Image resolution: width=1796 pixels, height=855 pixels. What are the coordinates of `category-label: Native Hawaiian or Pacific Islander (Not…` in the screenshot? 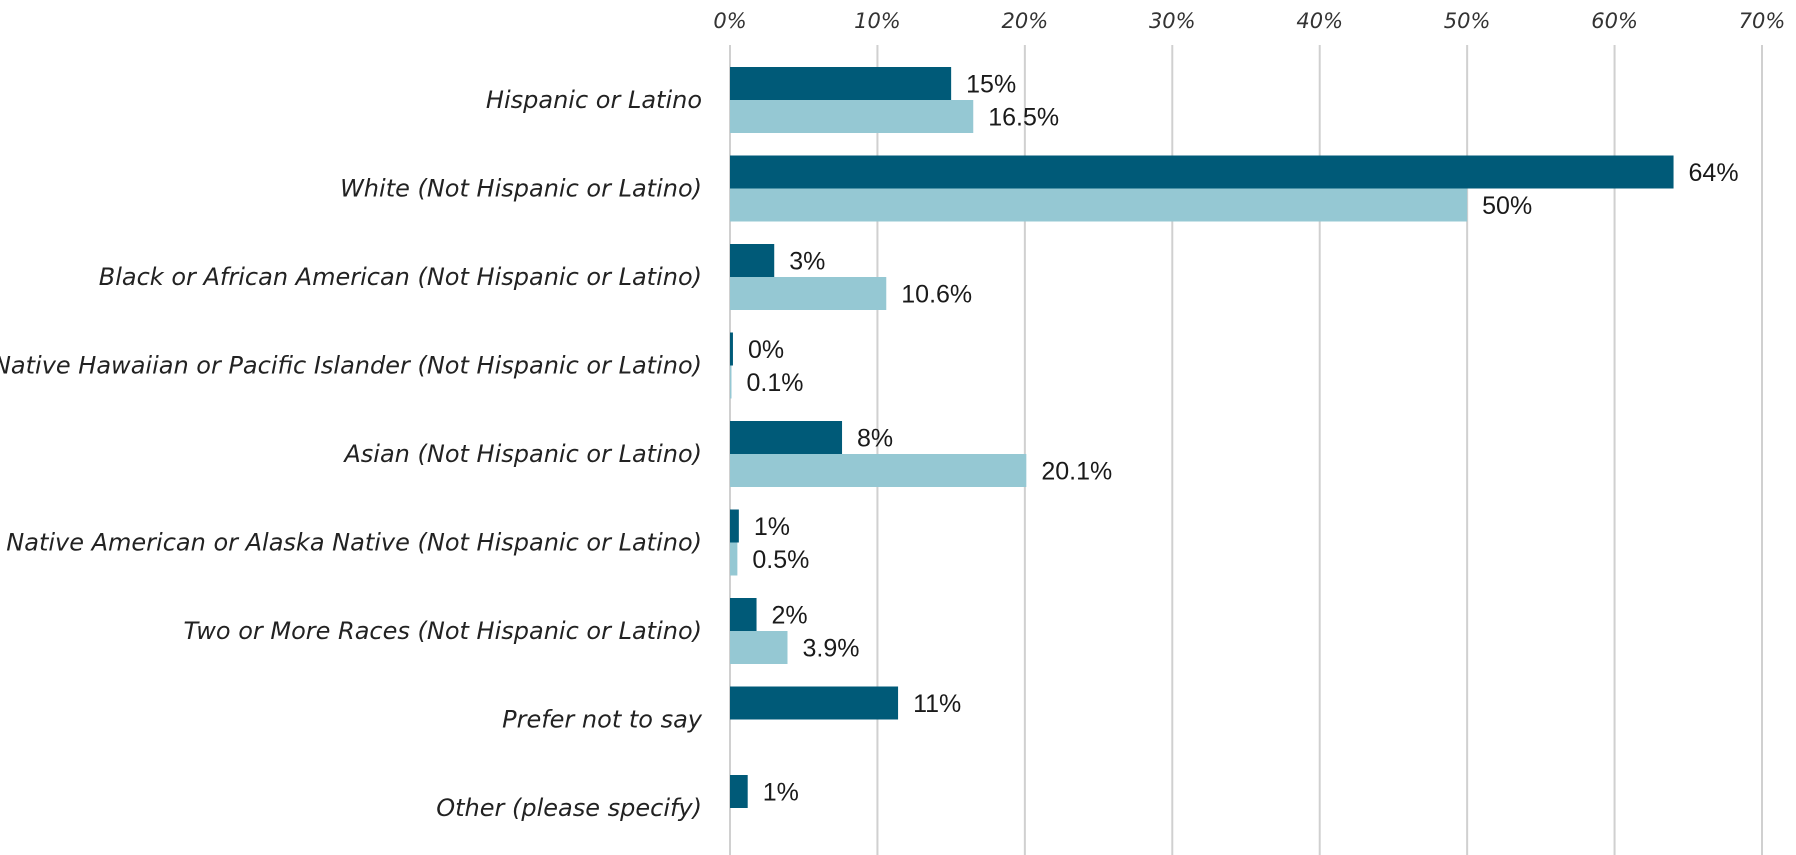 It's located at (351, 366).